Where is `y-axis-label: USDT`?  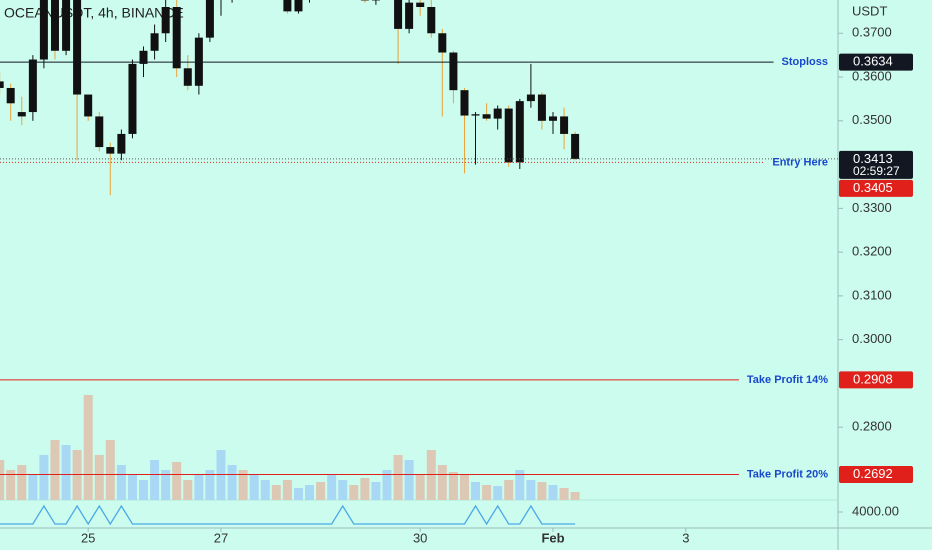
y-axis-label: USDT is located at coordinates (869, 10).